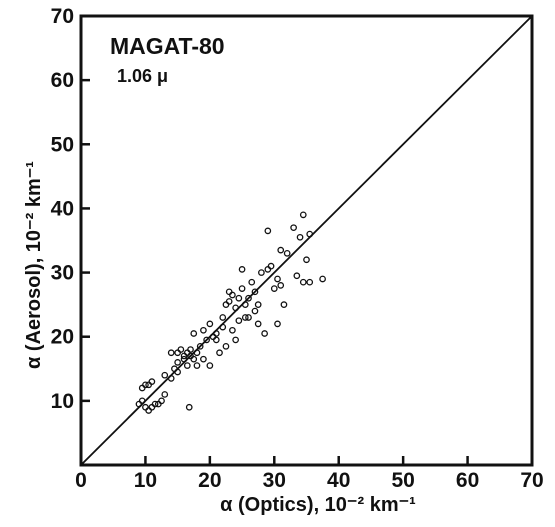 The width and height of the screenshot is (555, 527). What do you see at coordinates (402, 480) in the screenshot?
I see `x-tick-label: 50` at bounding box center [402, 480].